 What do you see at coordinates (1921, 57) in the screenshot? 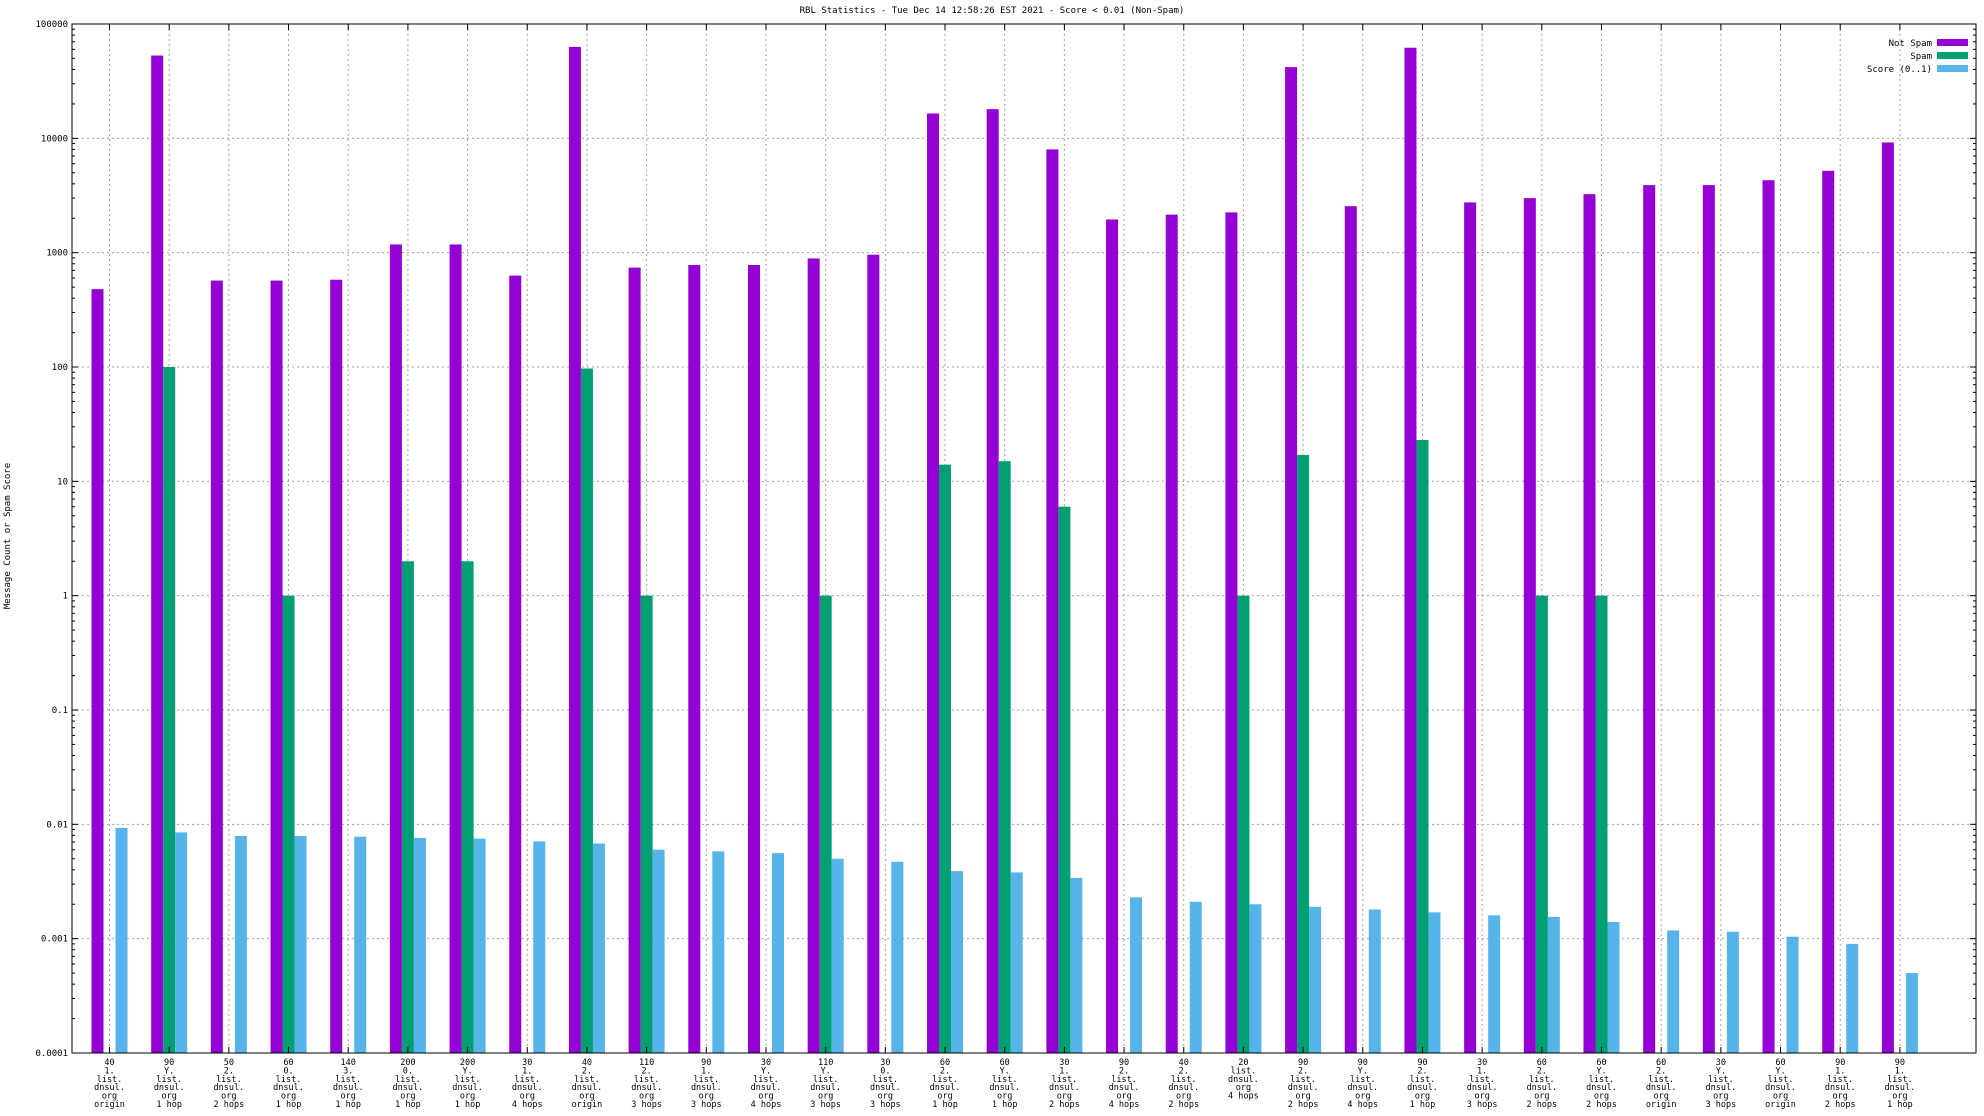
I see `legend-label: Spam` at bounding box center [1921, 57].